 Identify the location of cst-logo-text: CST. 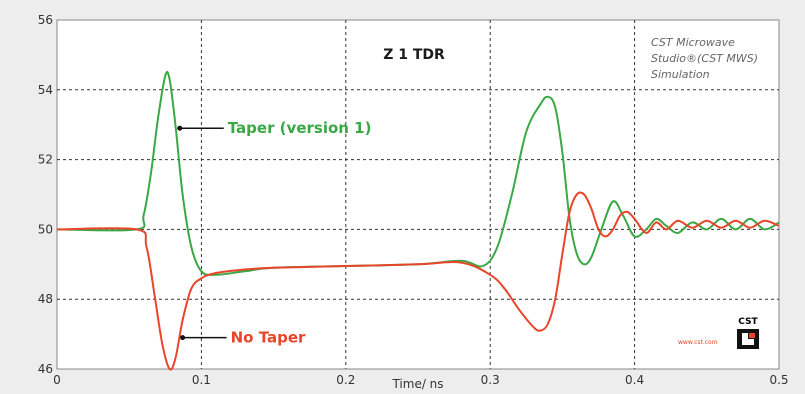
(748, 322).